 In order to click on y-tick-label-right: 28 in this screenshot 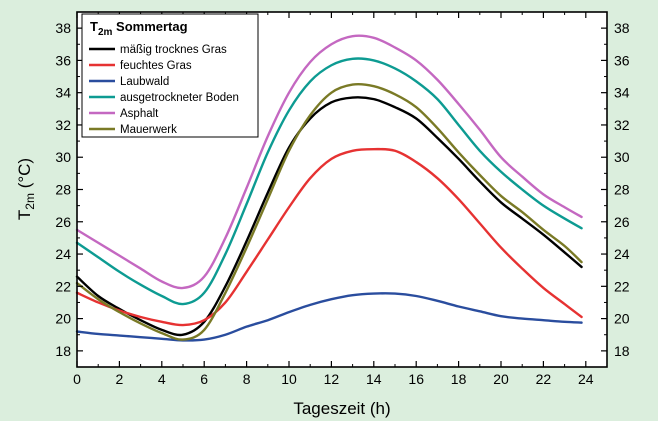, I will do `click(622, 190)`.